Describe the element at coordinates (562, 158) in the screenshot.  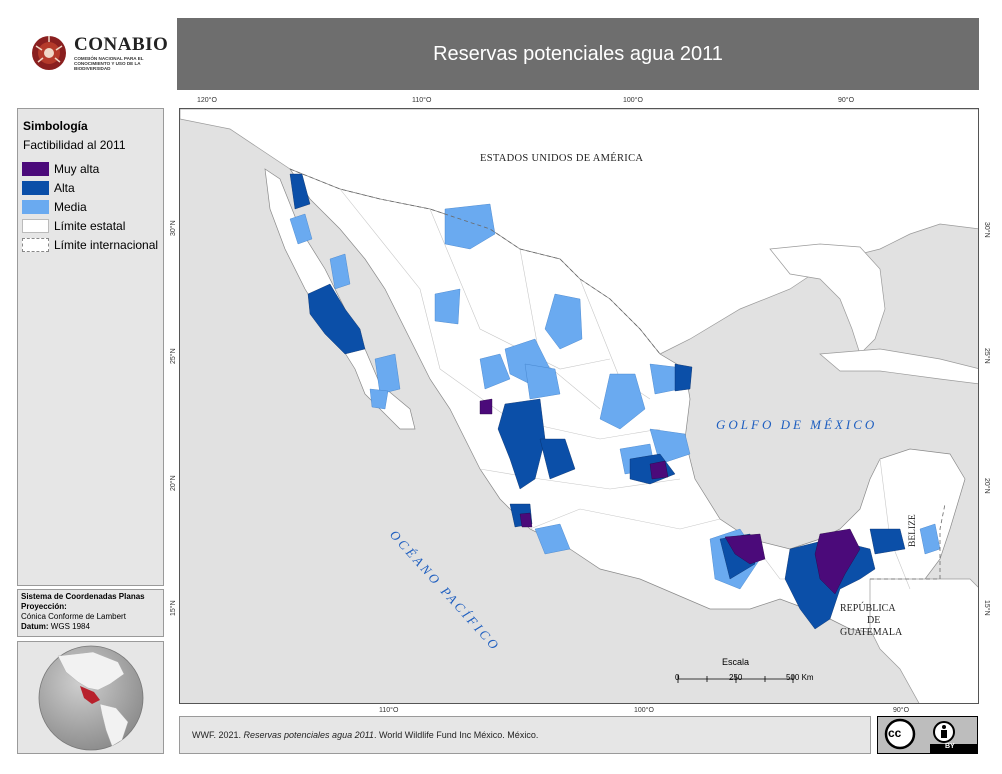
I see `label-usa: ESTADOS UNIDOS DE AMÉRICA` at that location.